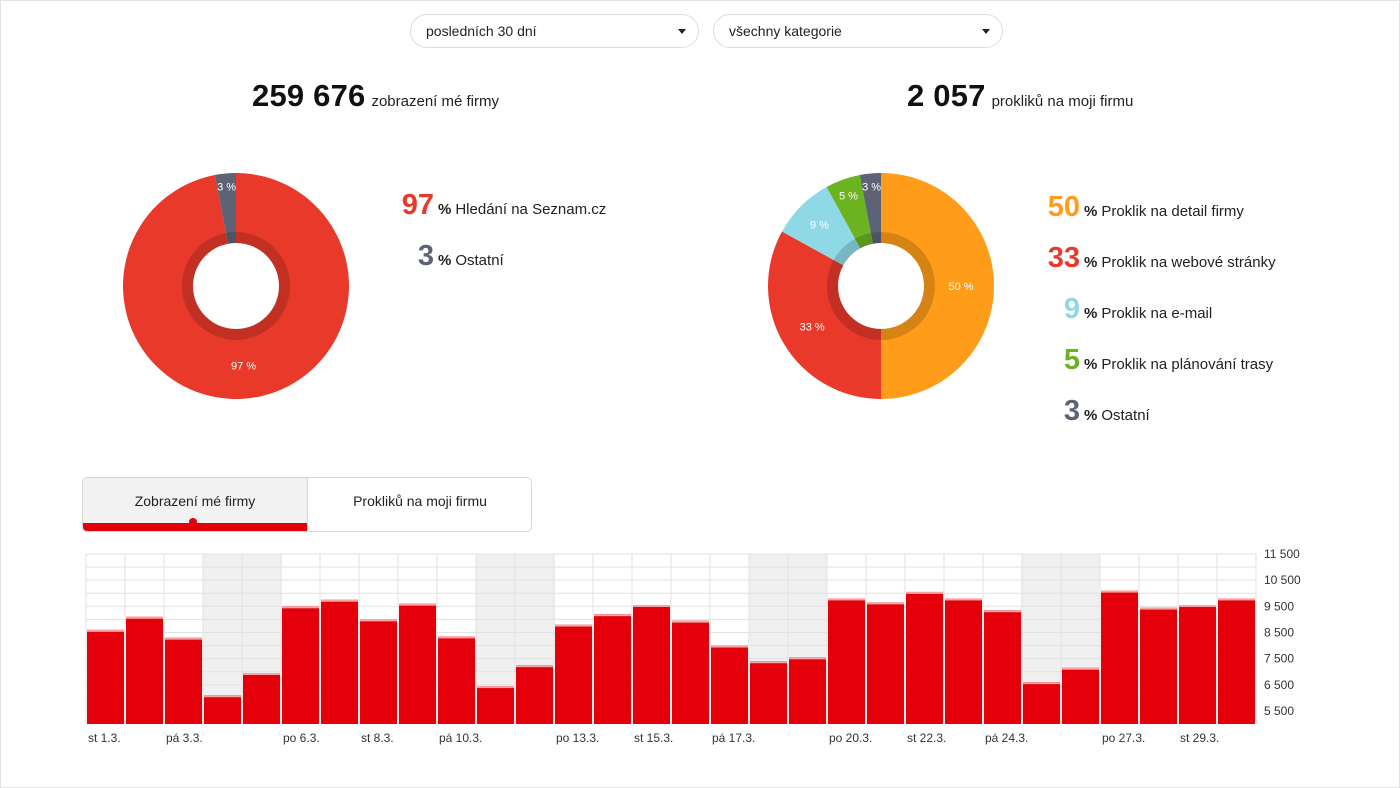  Describe the element at coordinates (531, 209) in the screenshot. I see `legend-name: Hledání na Seznam.cz` at that location.